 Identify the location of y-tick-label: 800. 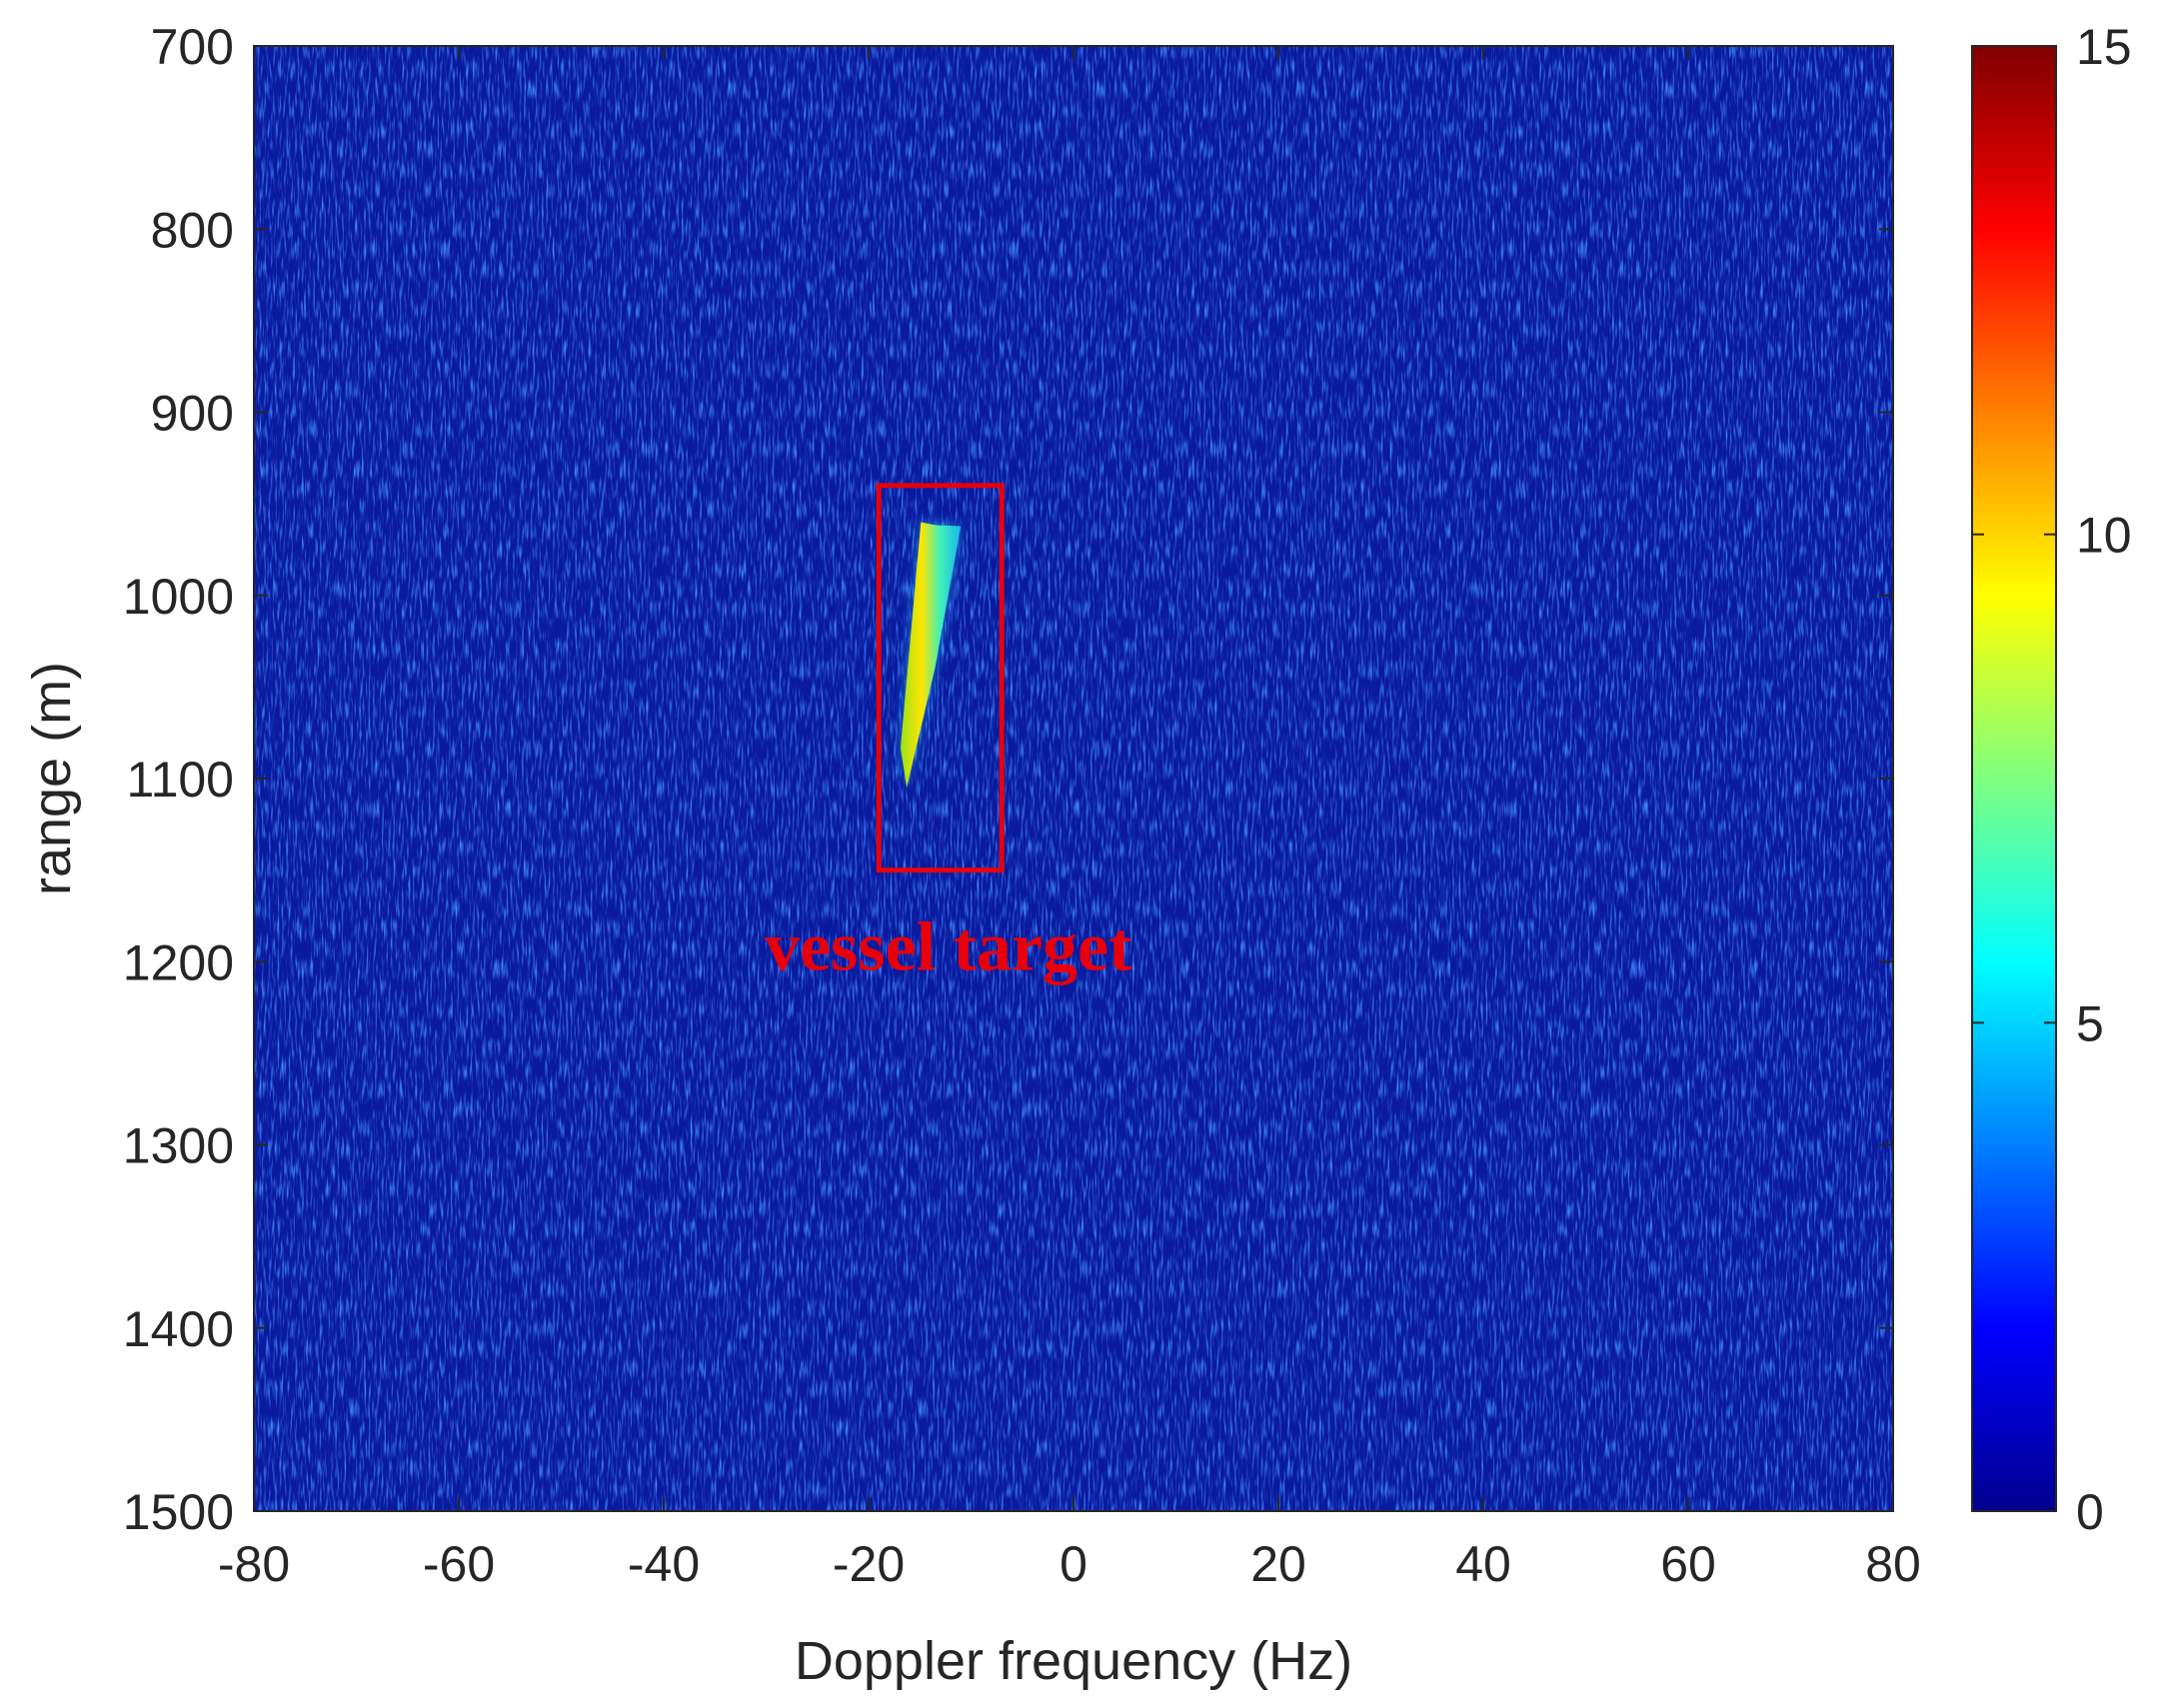
(192, 230).